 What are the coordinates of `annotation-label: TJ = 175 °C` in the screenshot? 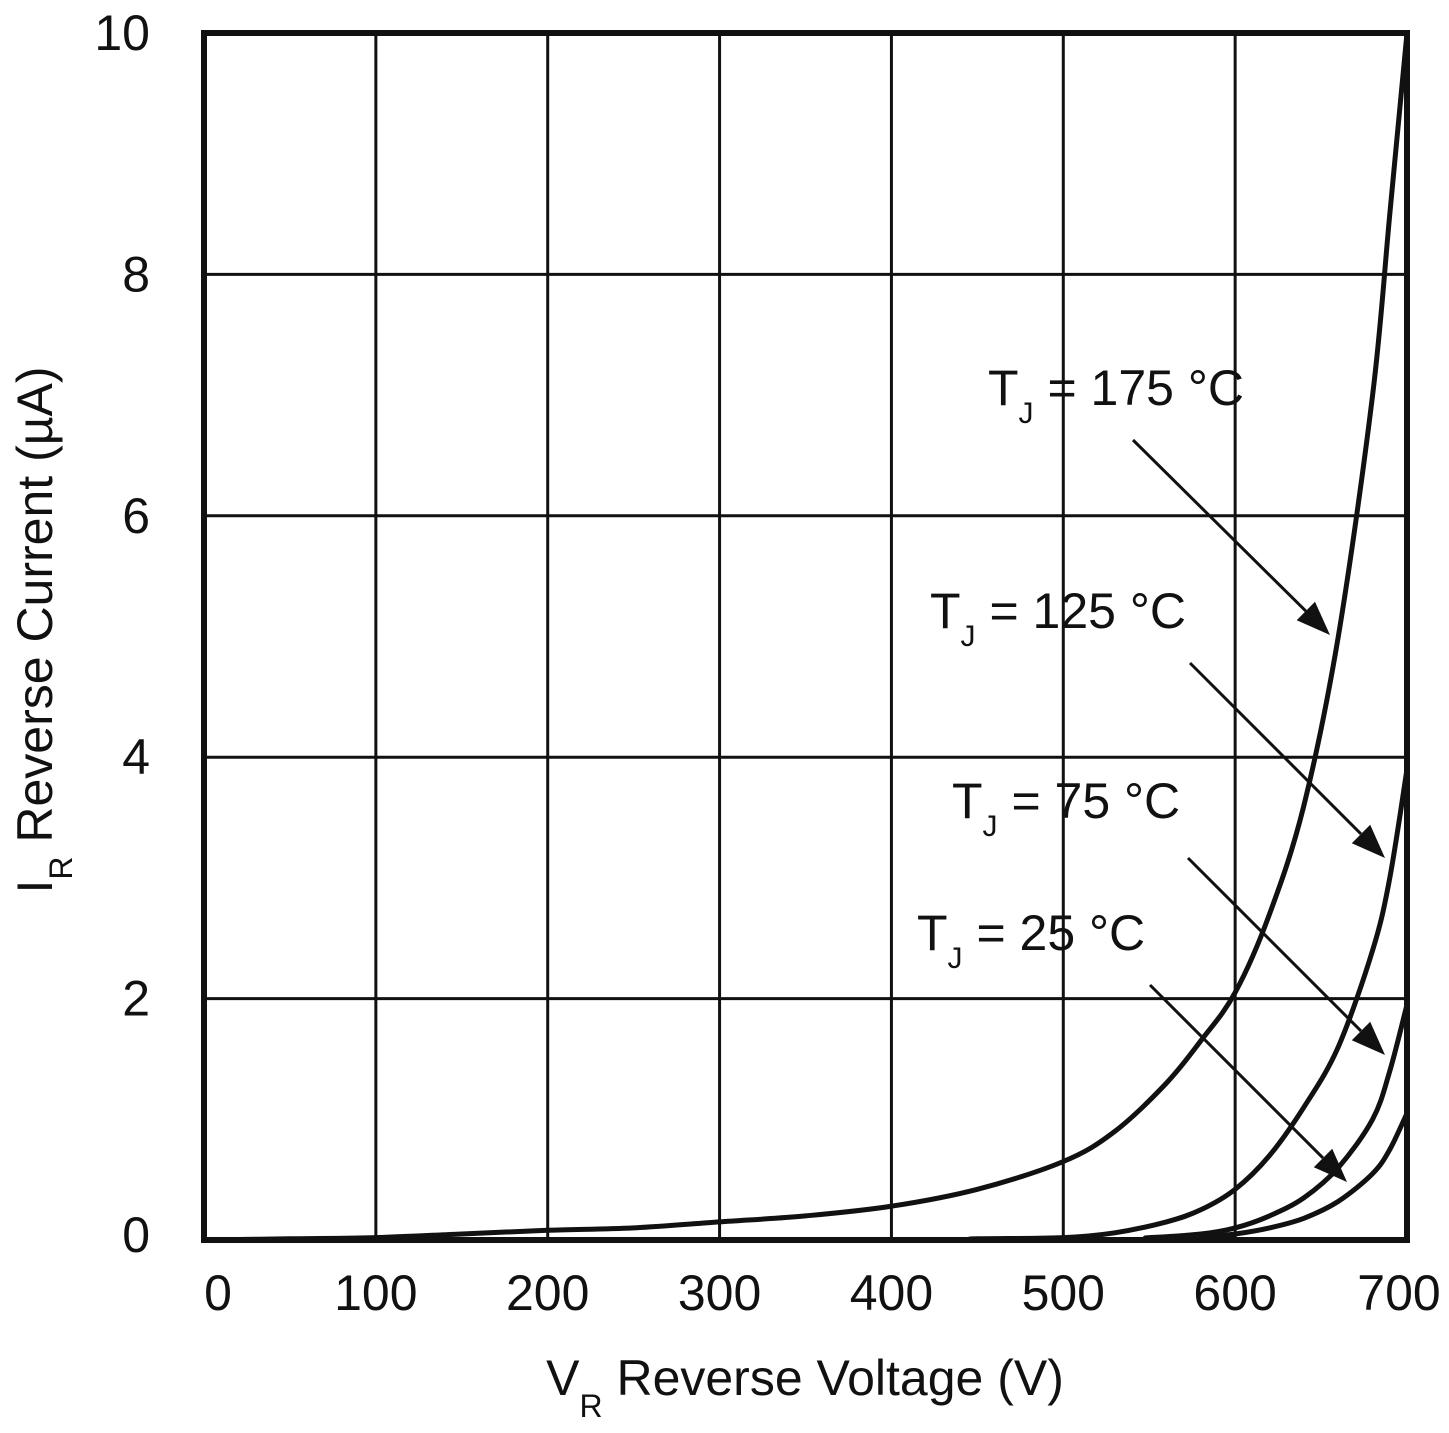 It's located at (1116, 395).